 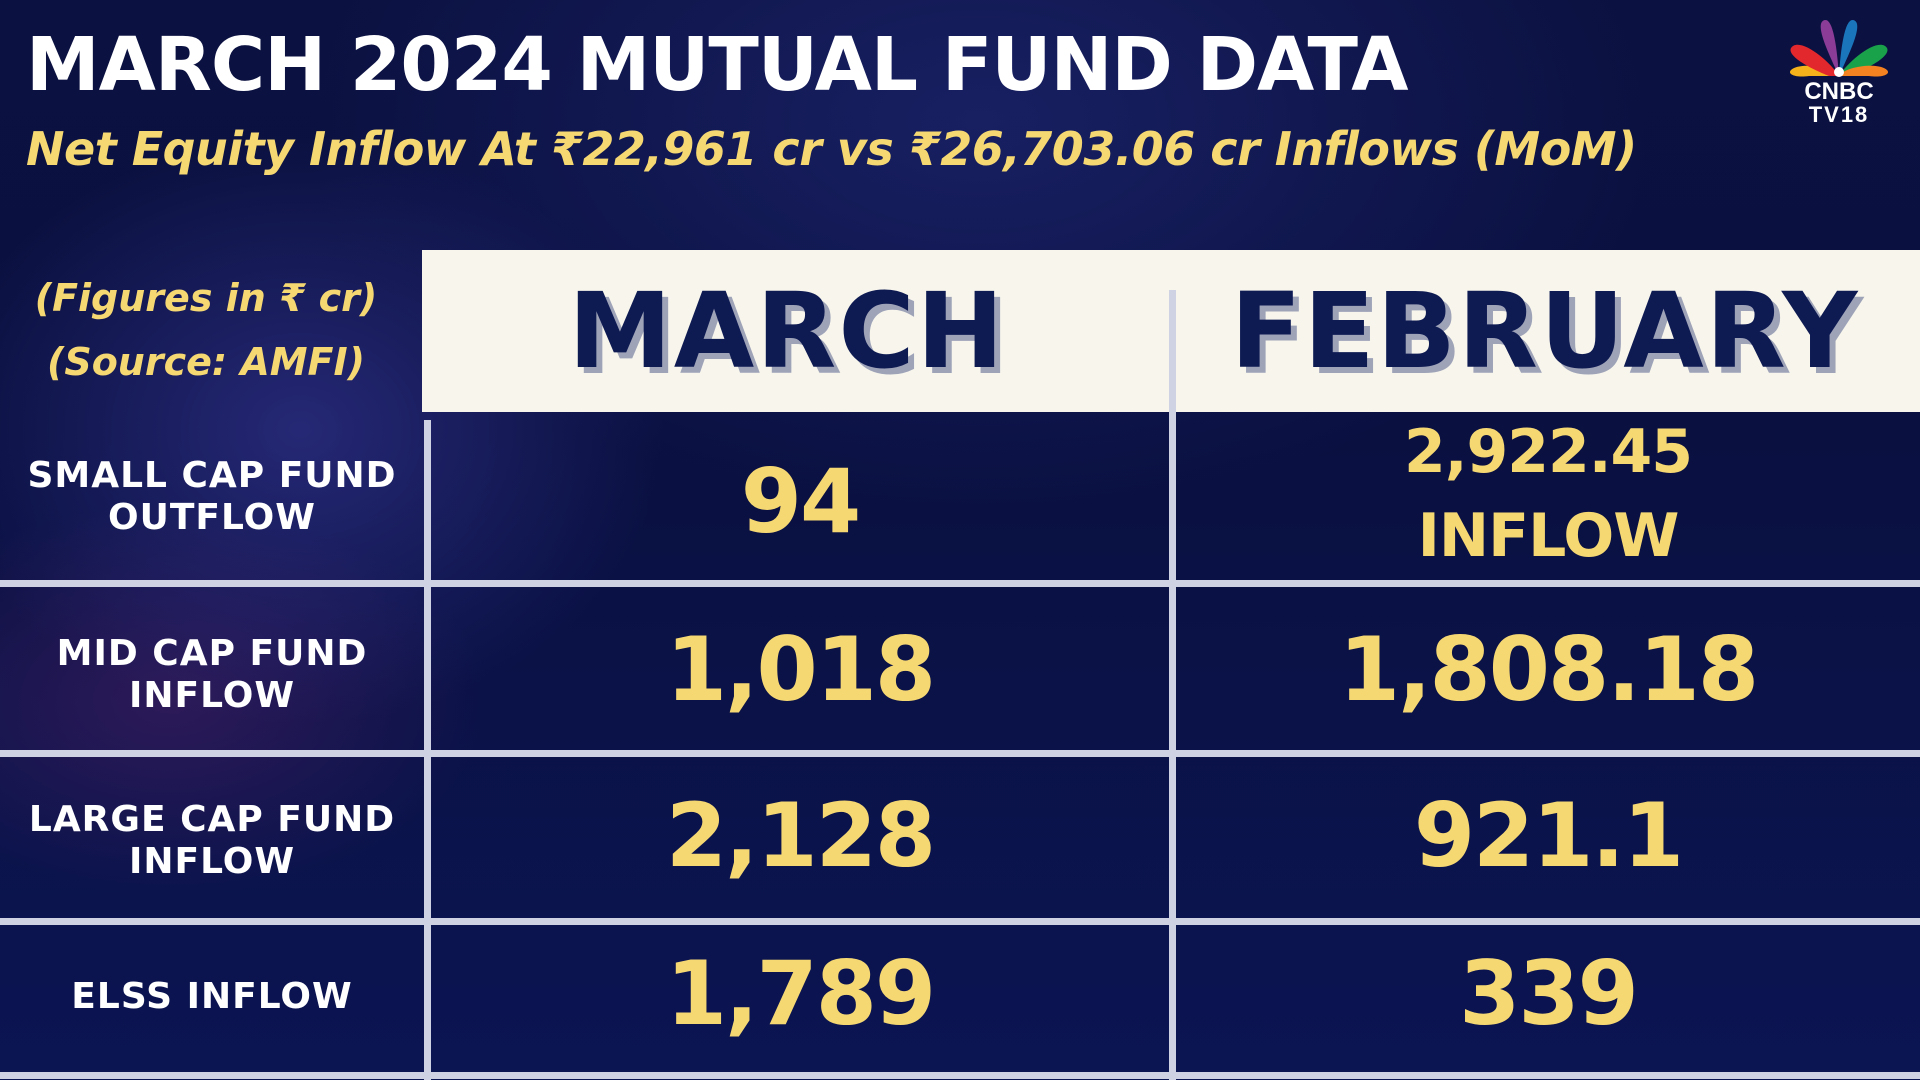 What do you see at coordinates (1839, 114) in the screenshot?
I see `logo-text-tv18: TV18` at bounding box center [1839, 114].